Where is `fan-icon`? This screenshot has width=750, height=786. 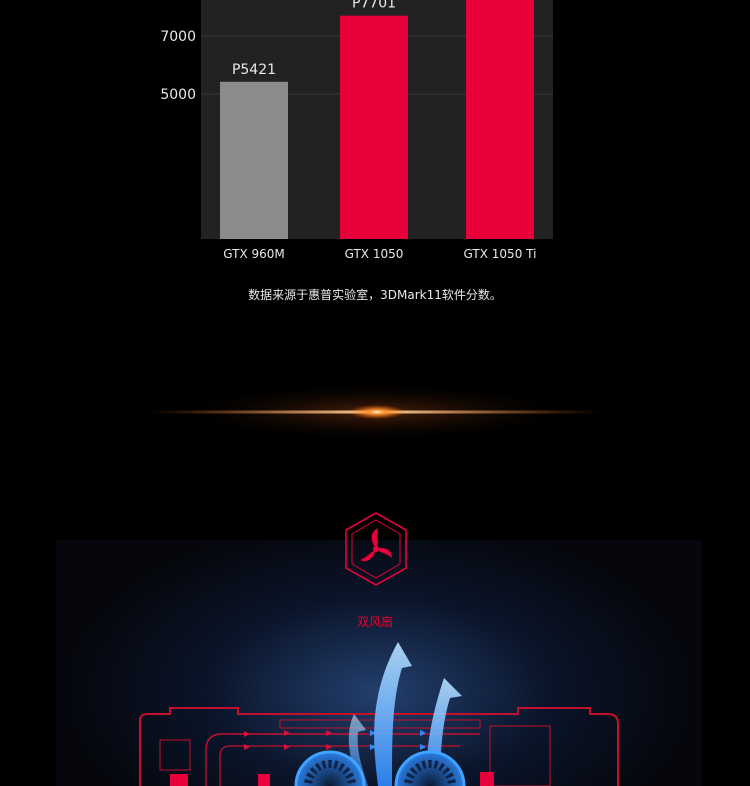
fan-icon is located at coordinates (376, 549).